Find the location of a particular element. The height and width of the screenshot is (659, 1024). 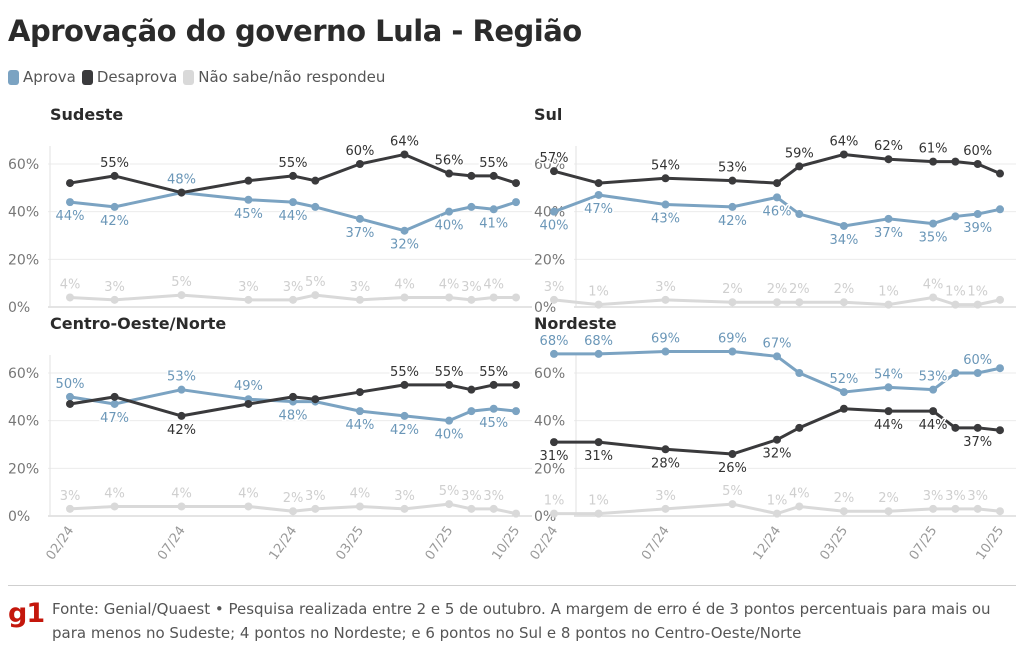

legend-item-desaprova: Desaprova is located at coordinates (129, 77).